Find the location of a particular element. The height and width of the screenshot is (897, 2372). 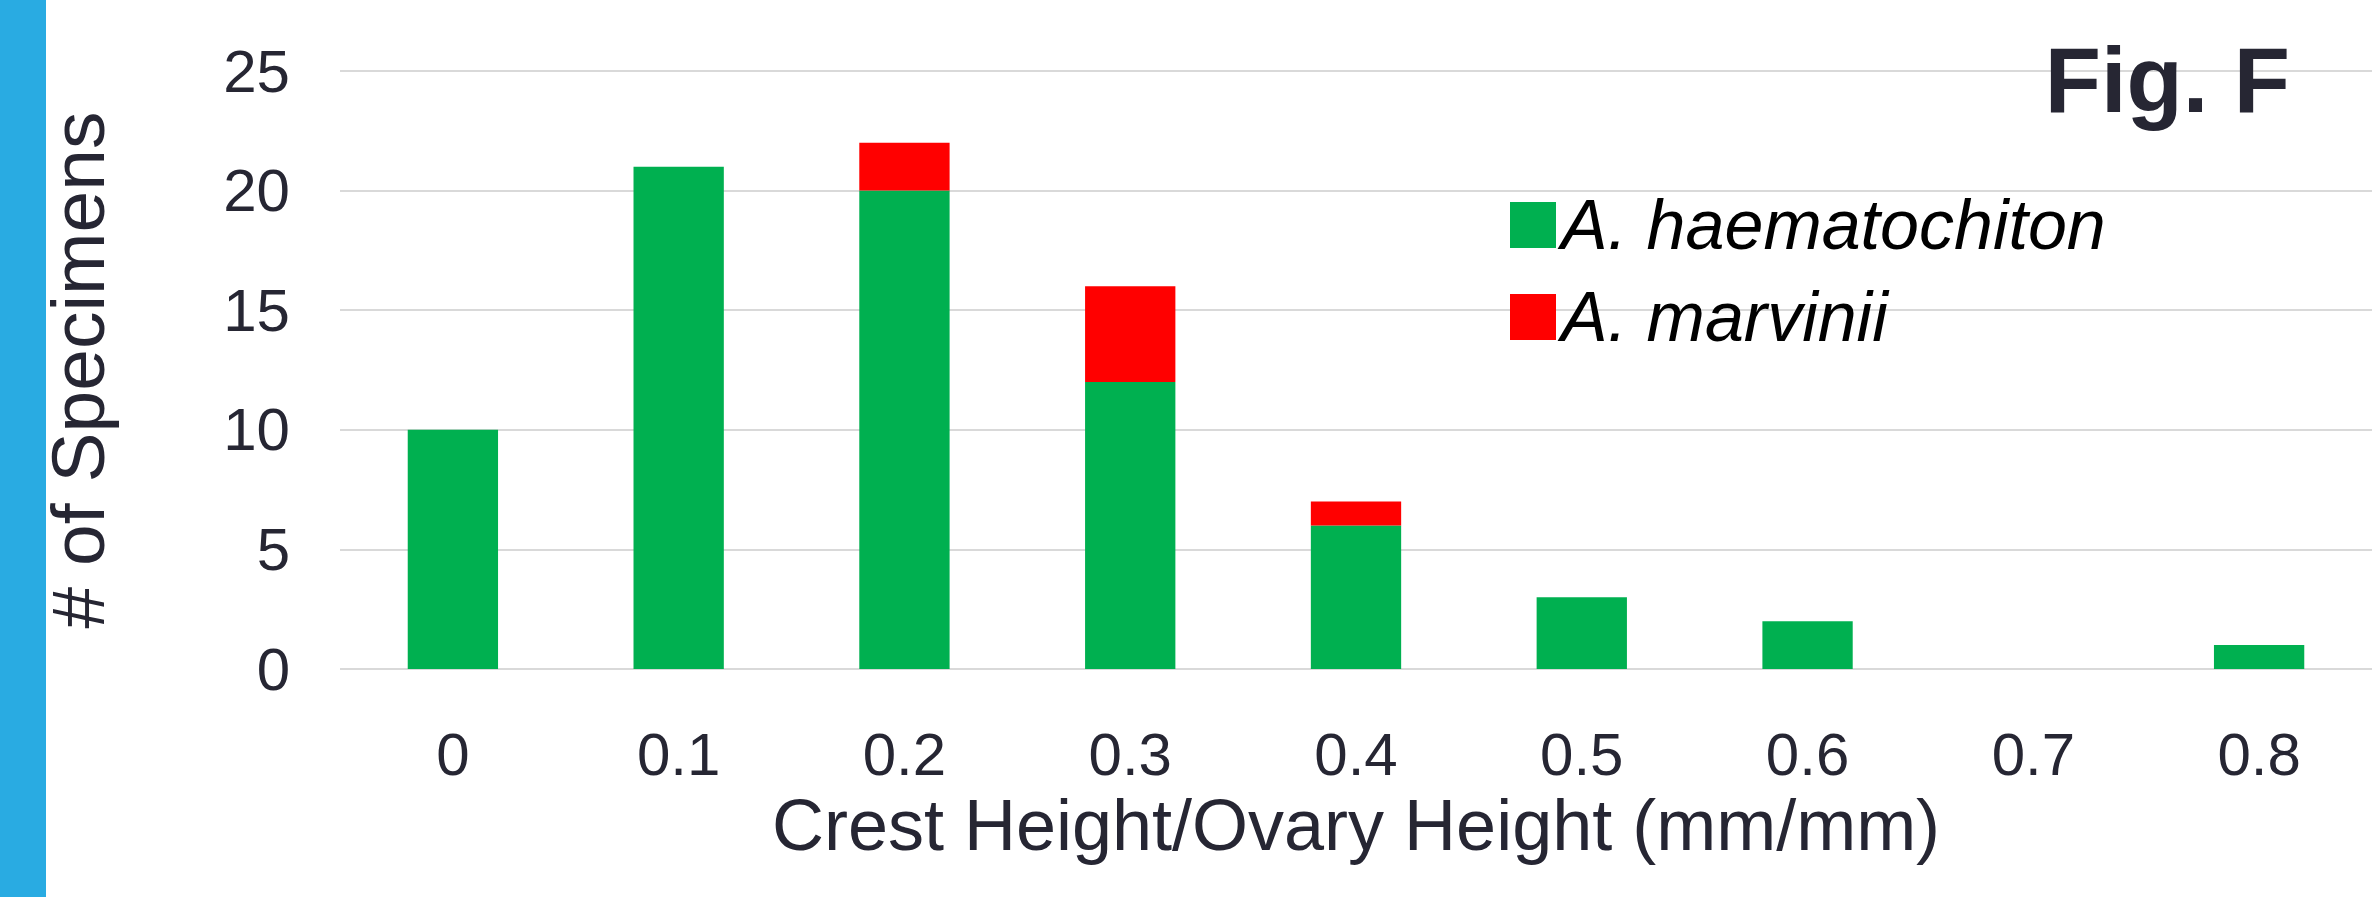

x-tick-label: 0.1 is located at coordinates (678, 754).